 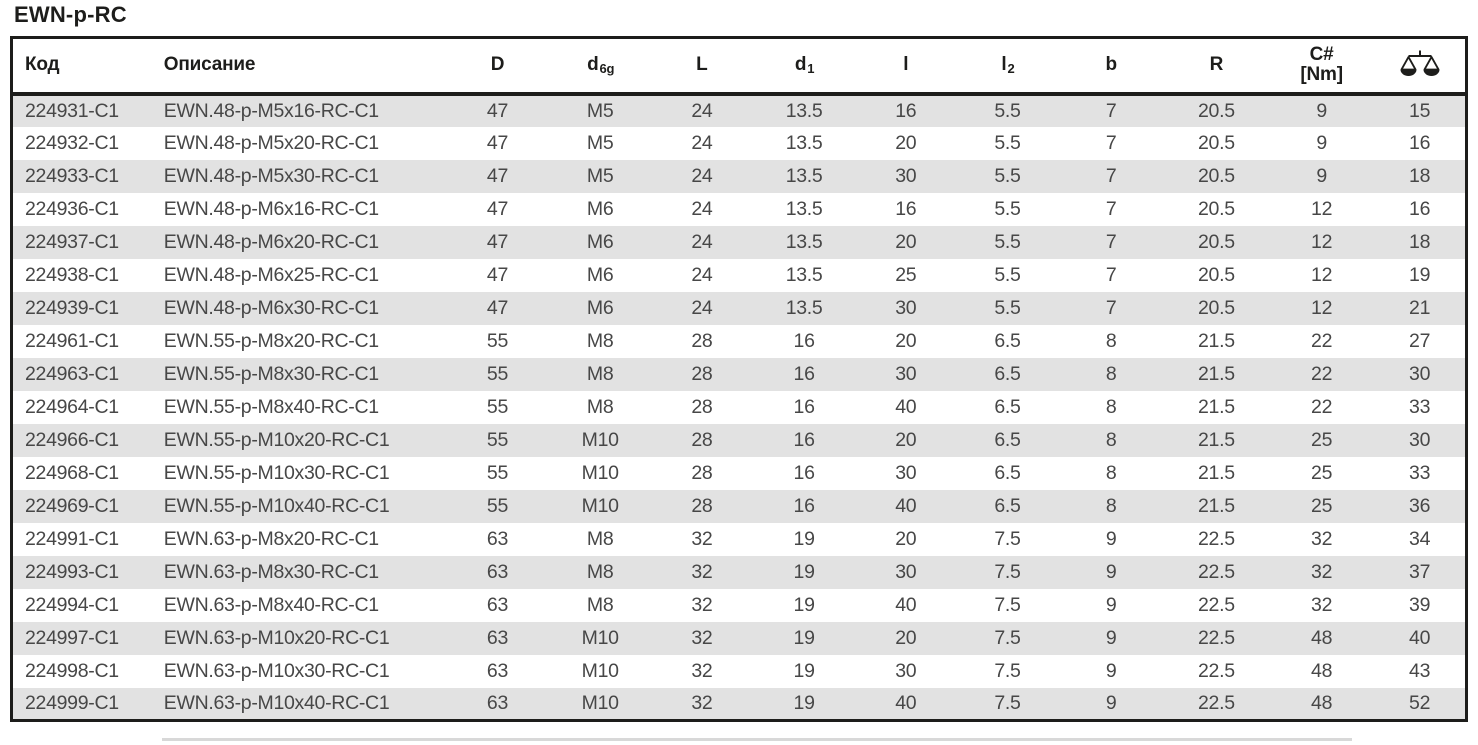 What do you see at coordinates (1322, 702) in the screenshot?
I see `cell-torque: 48` at bounding box center [1322, 702].